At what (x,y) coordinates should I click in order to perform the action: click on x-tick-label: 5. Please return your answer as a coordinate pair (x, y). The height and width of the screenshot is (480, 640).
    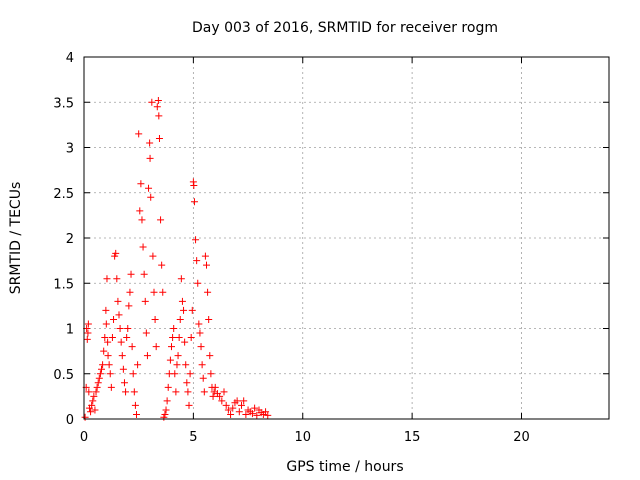
    Looking at the image, I should click on (193, 437).